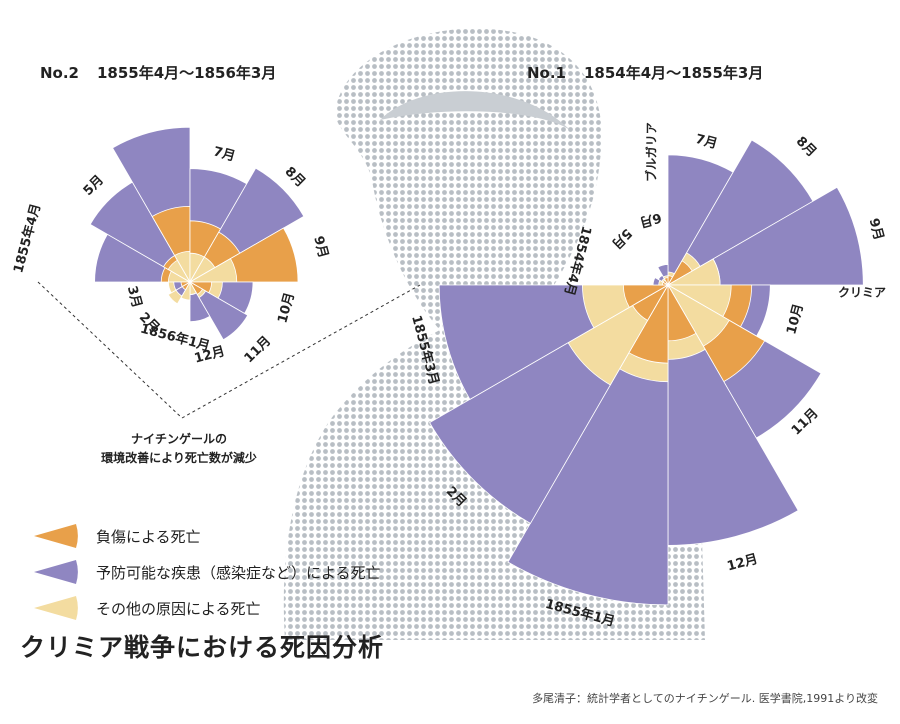 The image size is (900, 724). I want to click on chart-no2-header: No.2 1855年4月～1856年3月, so click(158, 72).